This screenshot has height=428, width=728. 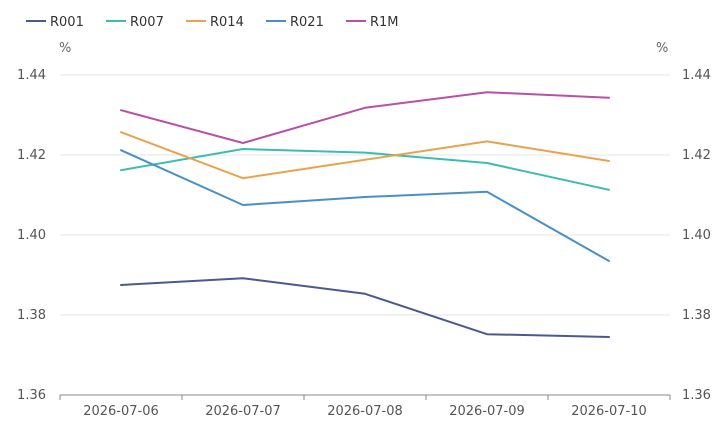 I want to click on series-line-r007, so click(x=365, y=169).